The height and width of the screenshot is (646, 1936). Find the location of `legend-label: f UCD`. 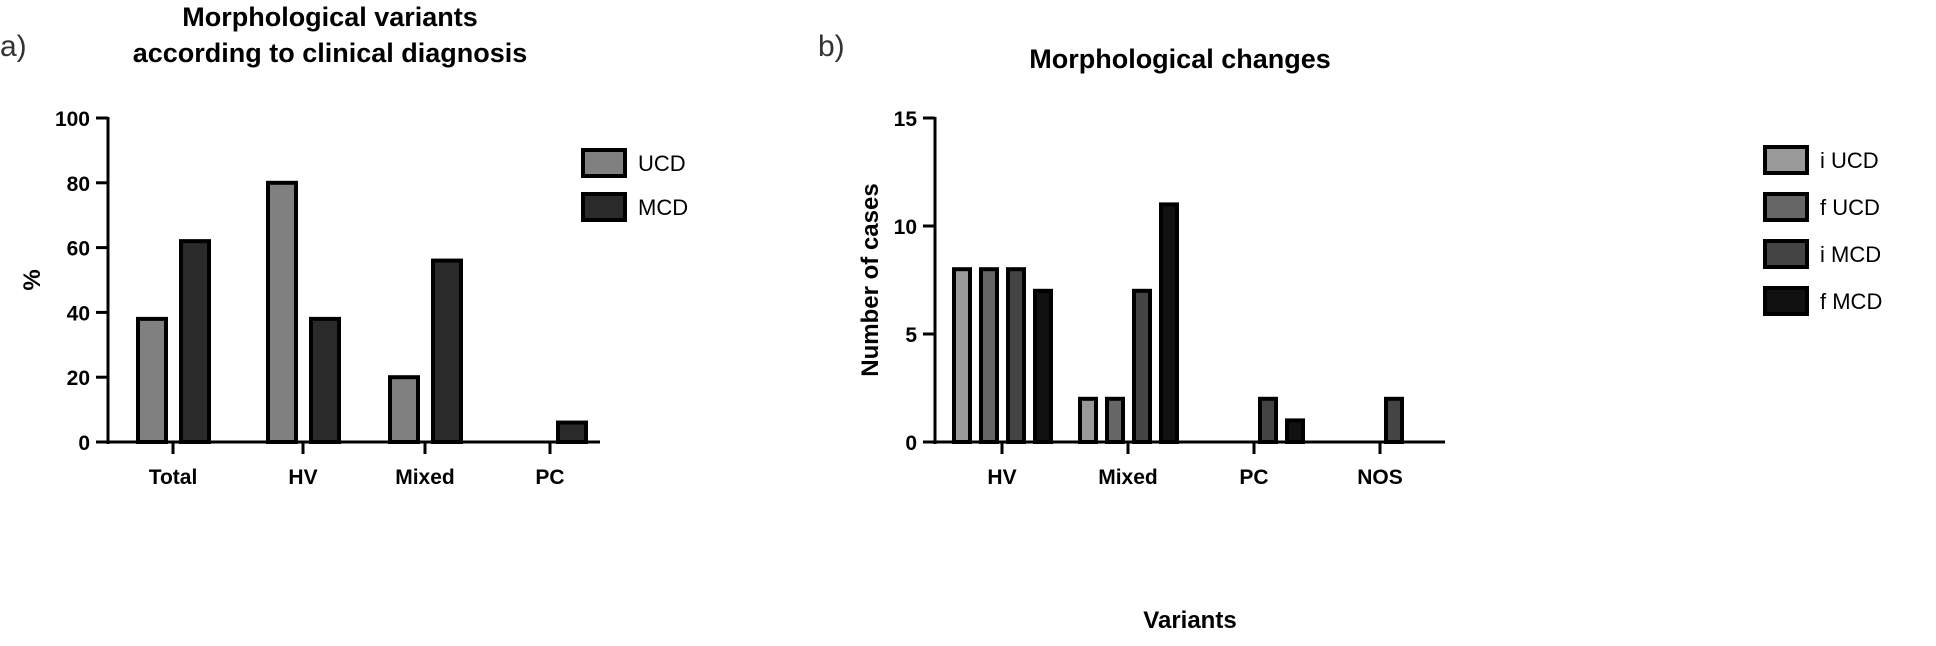

legend-label: f UCD is located at coordinates (1850, 207).